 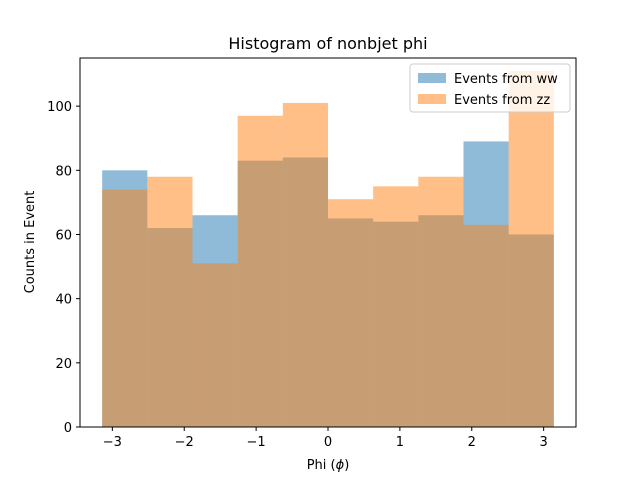 What do you see at coordinates (256, 442) in the screenshot?
I see `x-tick-label: −1` at bounding box center [256, 442].